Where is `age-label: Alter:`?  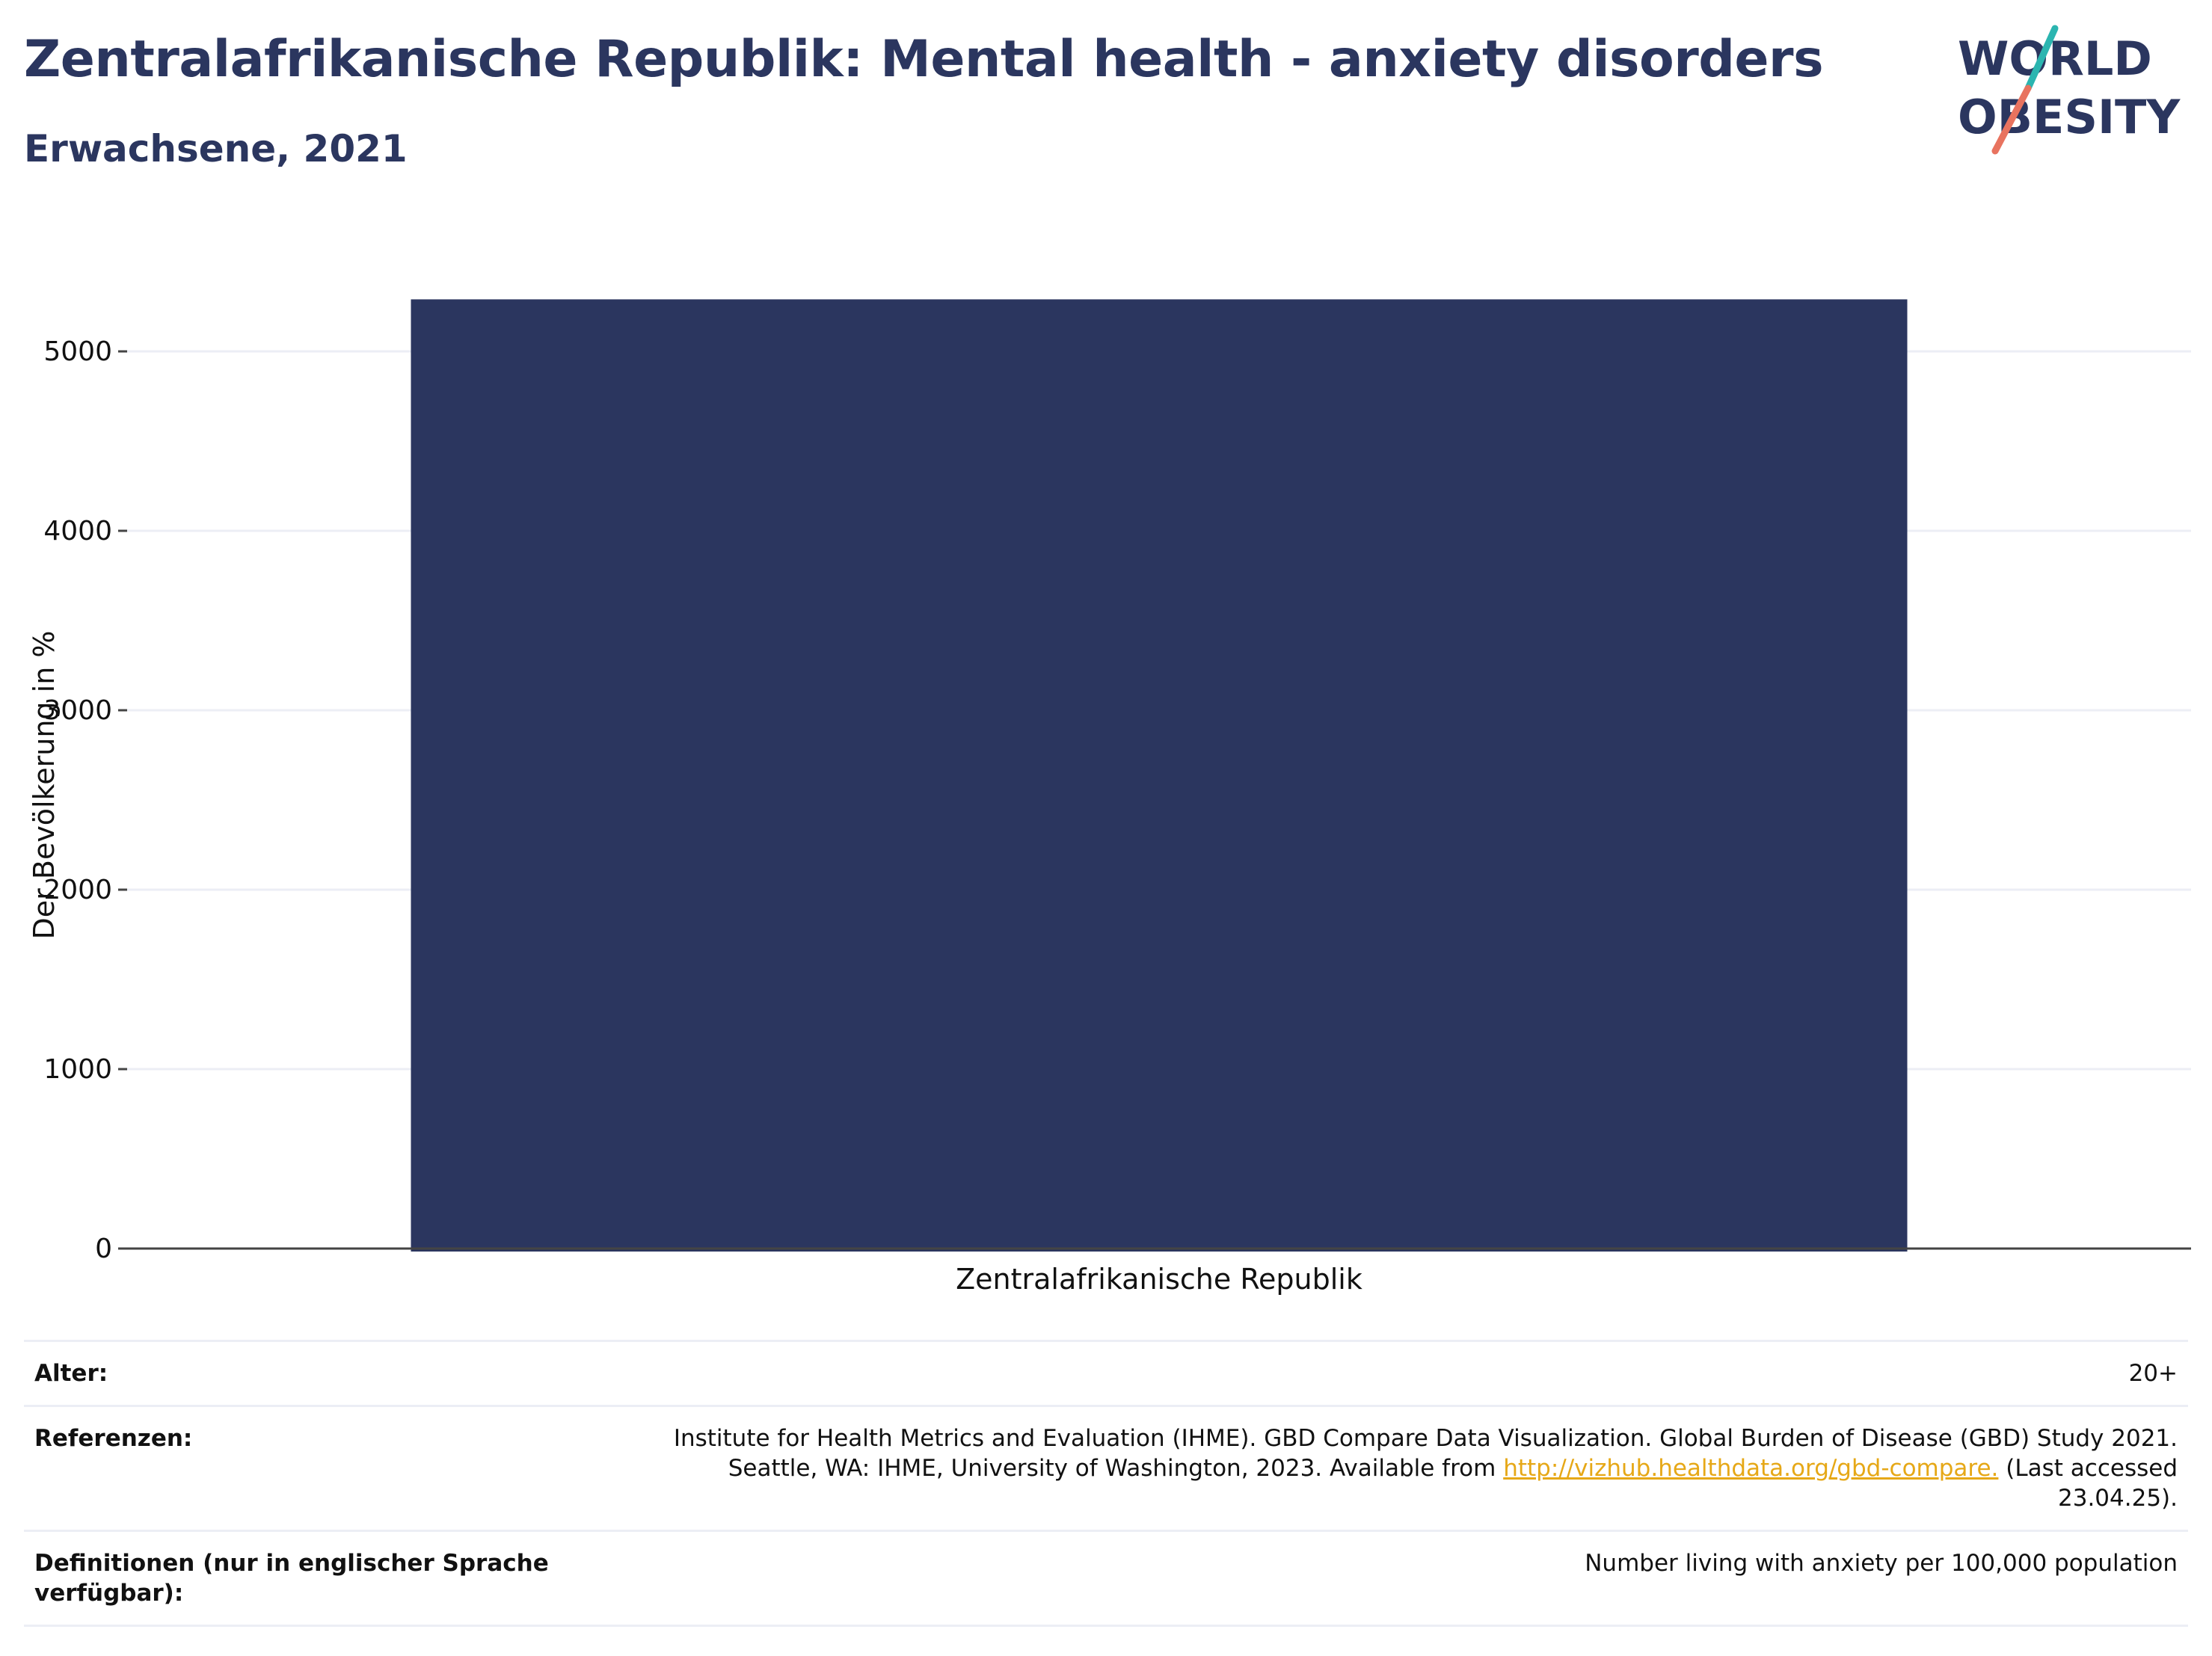 age-label: Alter: is located at coordinates (71, 1373).